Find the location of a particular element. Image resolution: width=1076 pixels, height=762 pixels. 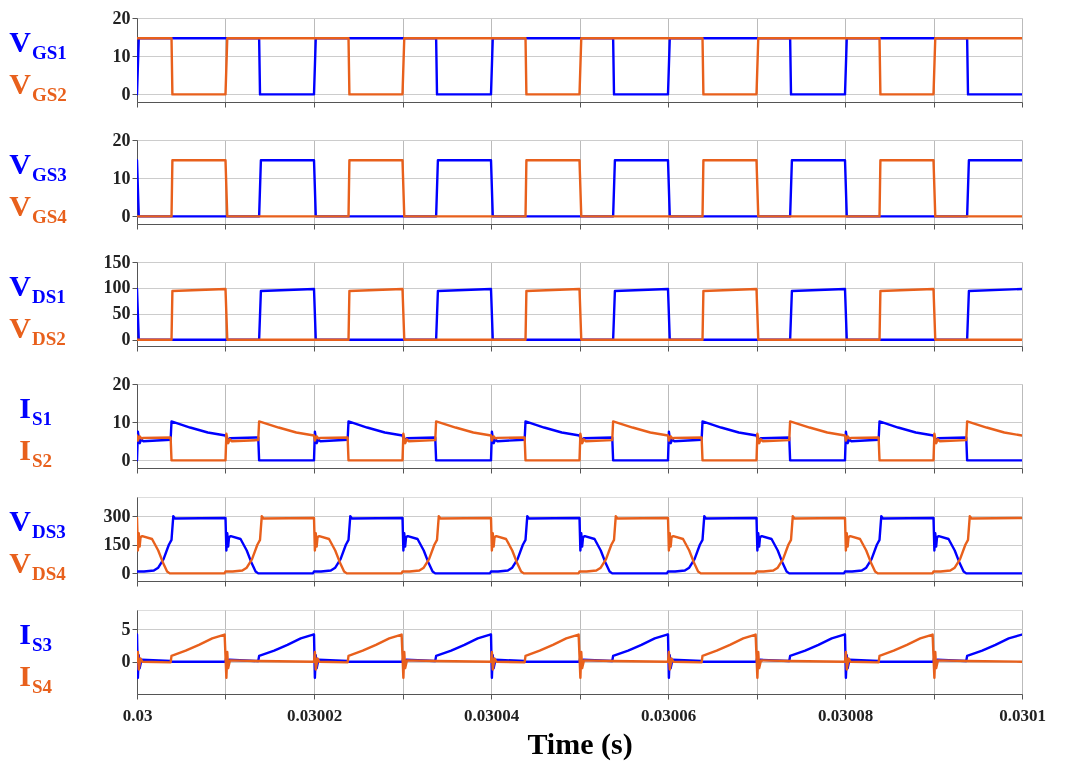

x-tick-label: 0.03008 is located at coordinates (845, 715).